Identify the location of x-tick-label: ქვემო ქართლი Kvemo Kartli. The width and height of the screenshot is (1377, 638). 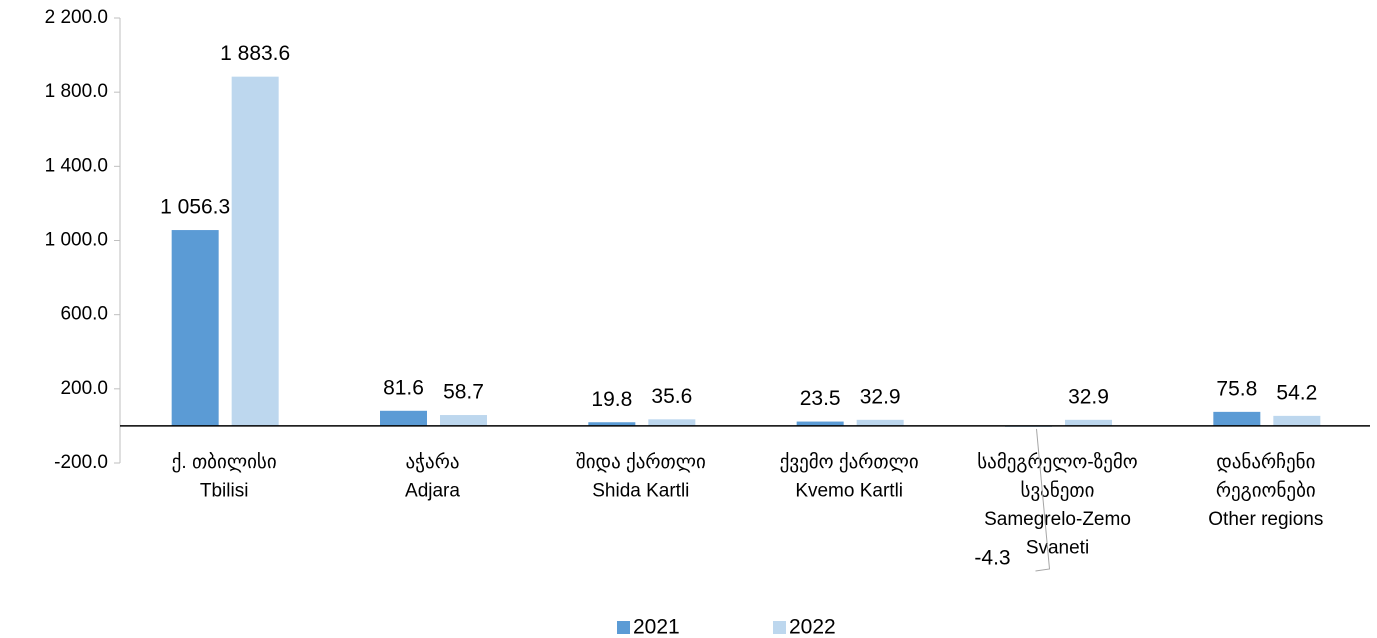
(849, 476).